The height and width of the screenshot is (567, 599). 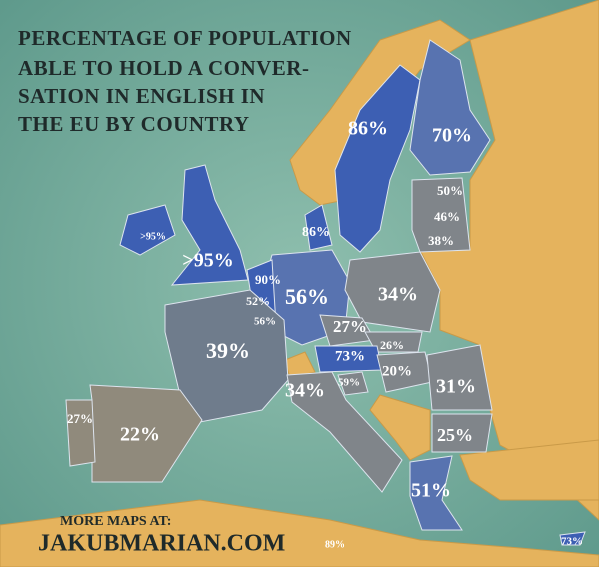 I want to click on country-value: 38%, so click(x=441, y=240).